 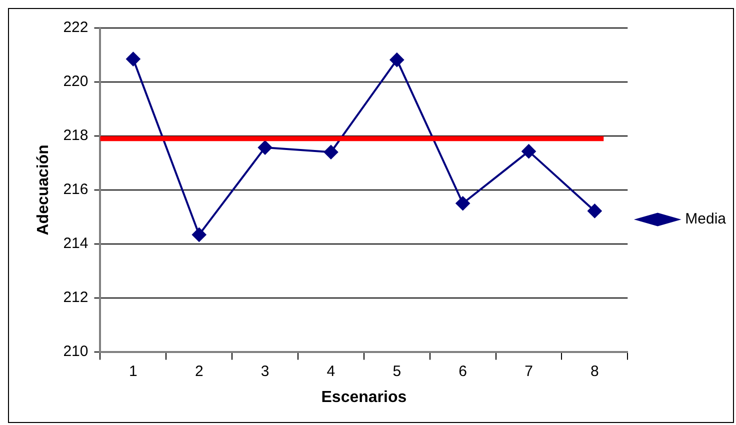 What do you see at coordinates (397, 371) in the screenshot?
I see `x-tick-label: 5` at bounding box center [397, 371].